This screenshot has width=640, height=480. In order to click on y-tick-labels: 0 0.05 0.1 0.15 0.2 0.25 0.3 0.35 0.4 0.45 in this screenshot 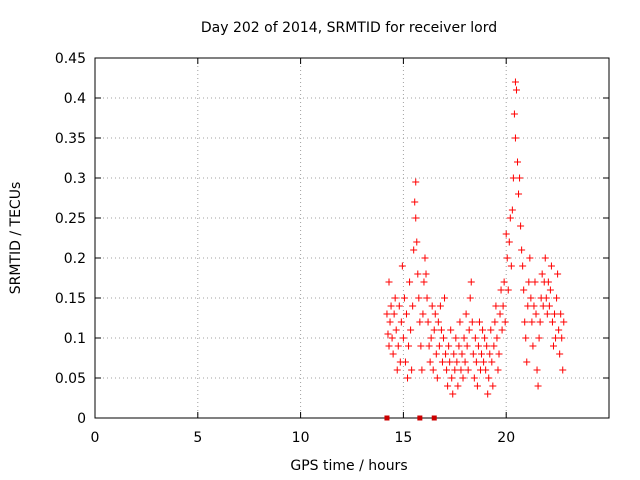, I will do `click(70, 239)`.